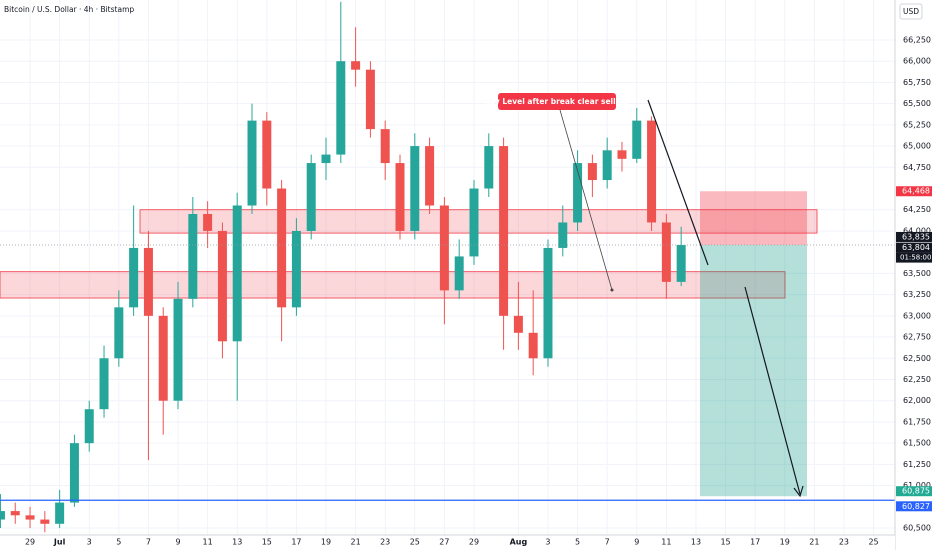 This screenshot has height=550, width=932. What do you see at coordinates (118, 542) in the screenshot?
I see `x-tick-label: 5` at bounding box center [118, 542].